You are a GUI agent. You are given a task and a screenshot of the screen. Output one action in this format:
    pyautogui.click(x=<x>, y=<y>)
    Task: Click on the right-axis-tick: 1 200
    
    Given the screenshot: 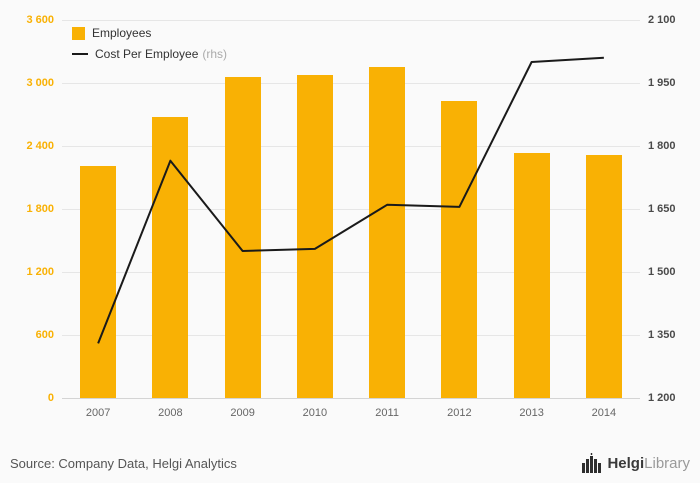 What is the action you would take?
    pyautogui.click(x=662, y=398)
    